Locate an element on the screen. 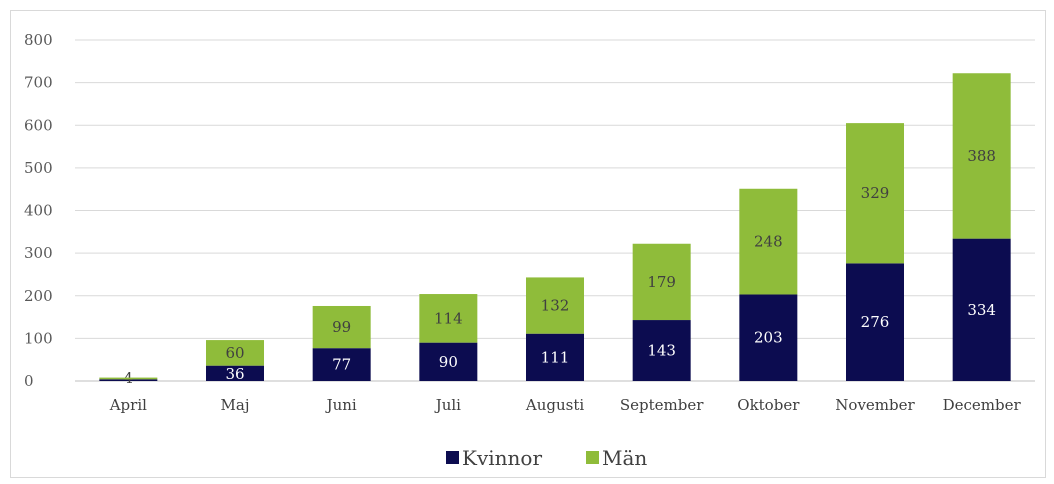 This screenshot has width=1054, height=484. x-tick-label: Juli is located at coordinates (447, 405).